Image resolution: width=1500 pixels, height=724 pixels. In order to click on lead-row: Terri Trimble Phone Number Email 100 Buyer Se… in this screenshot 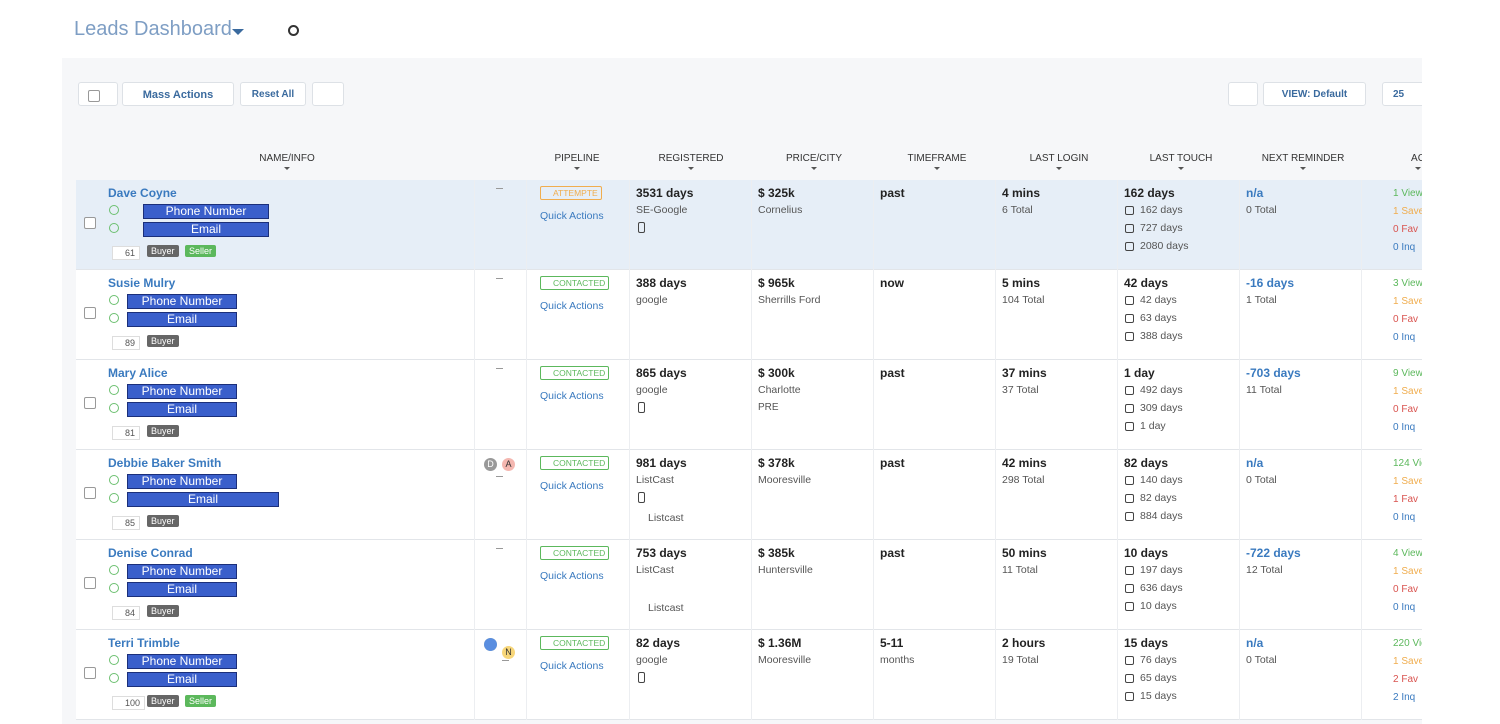, I will do `click(749, 675)`.